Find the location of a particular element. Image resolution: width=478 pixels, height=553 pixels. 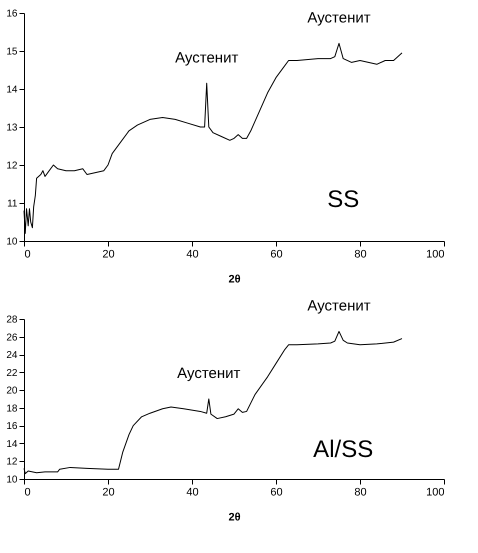

annotation: SS is located at coordinates (343, 199).